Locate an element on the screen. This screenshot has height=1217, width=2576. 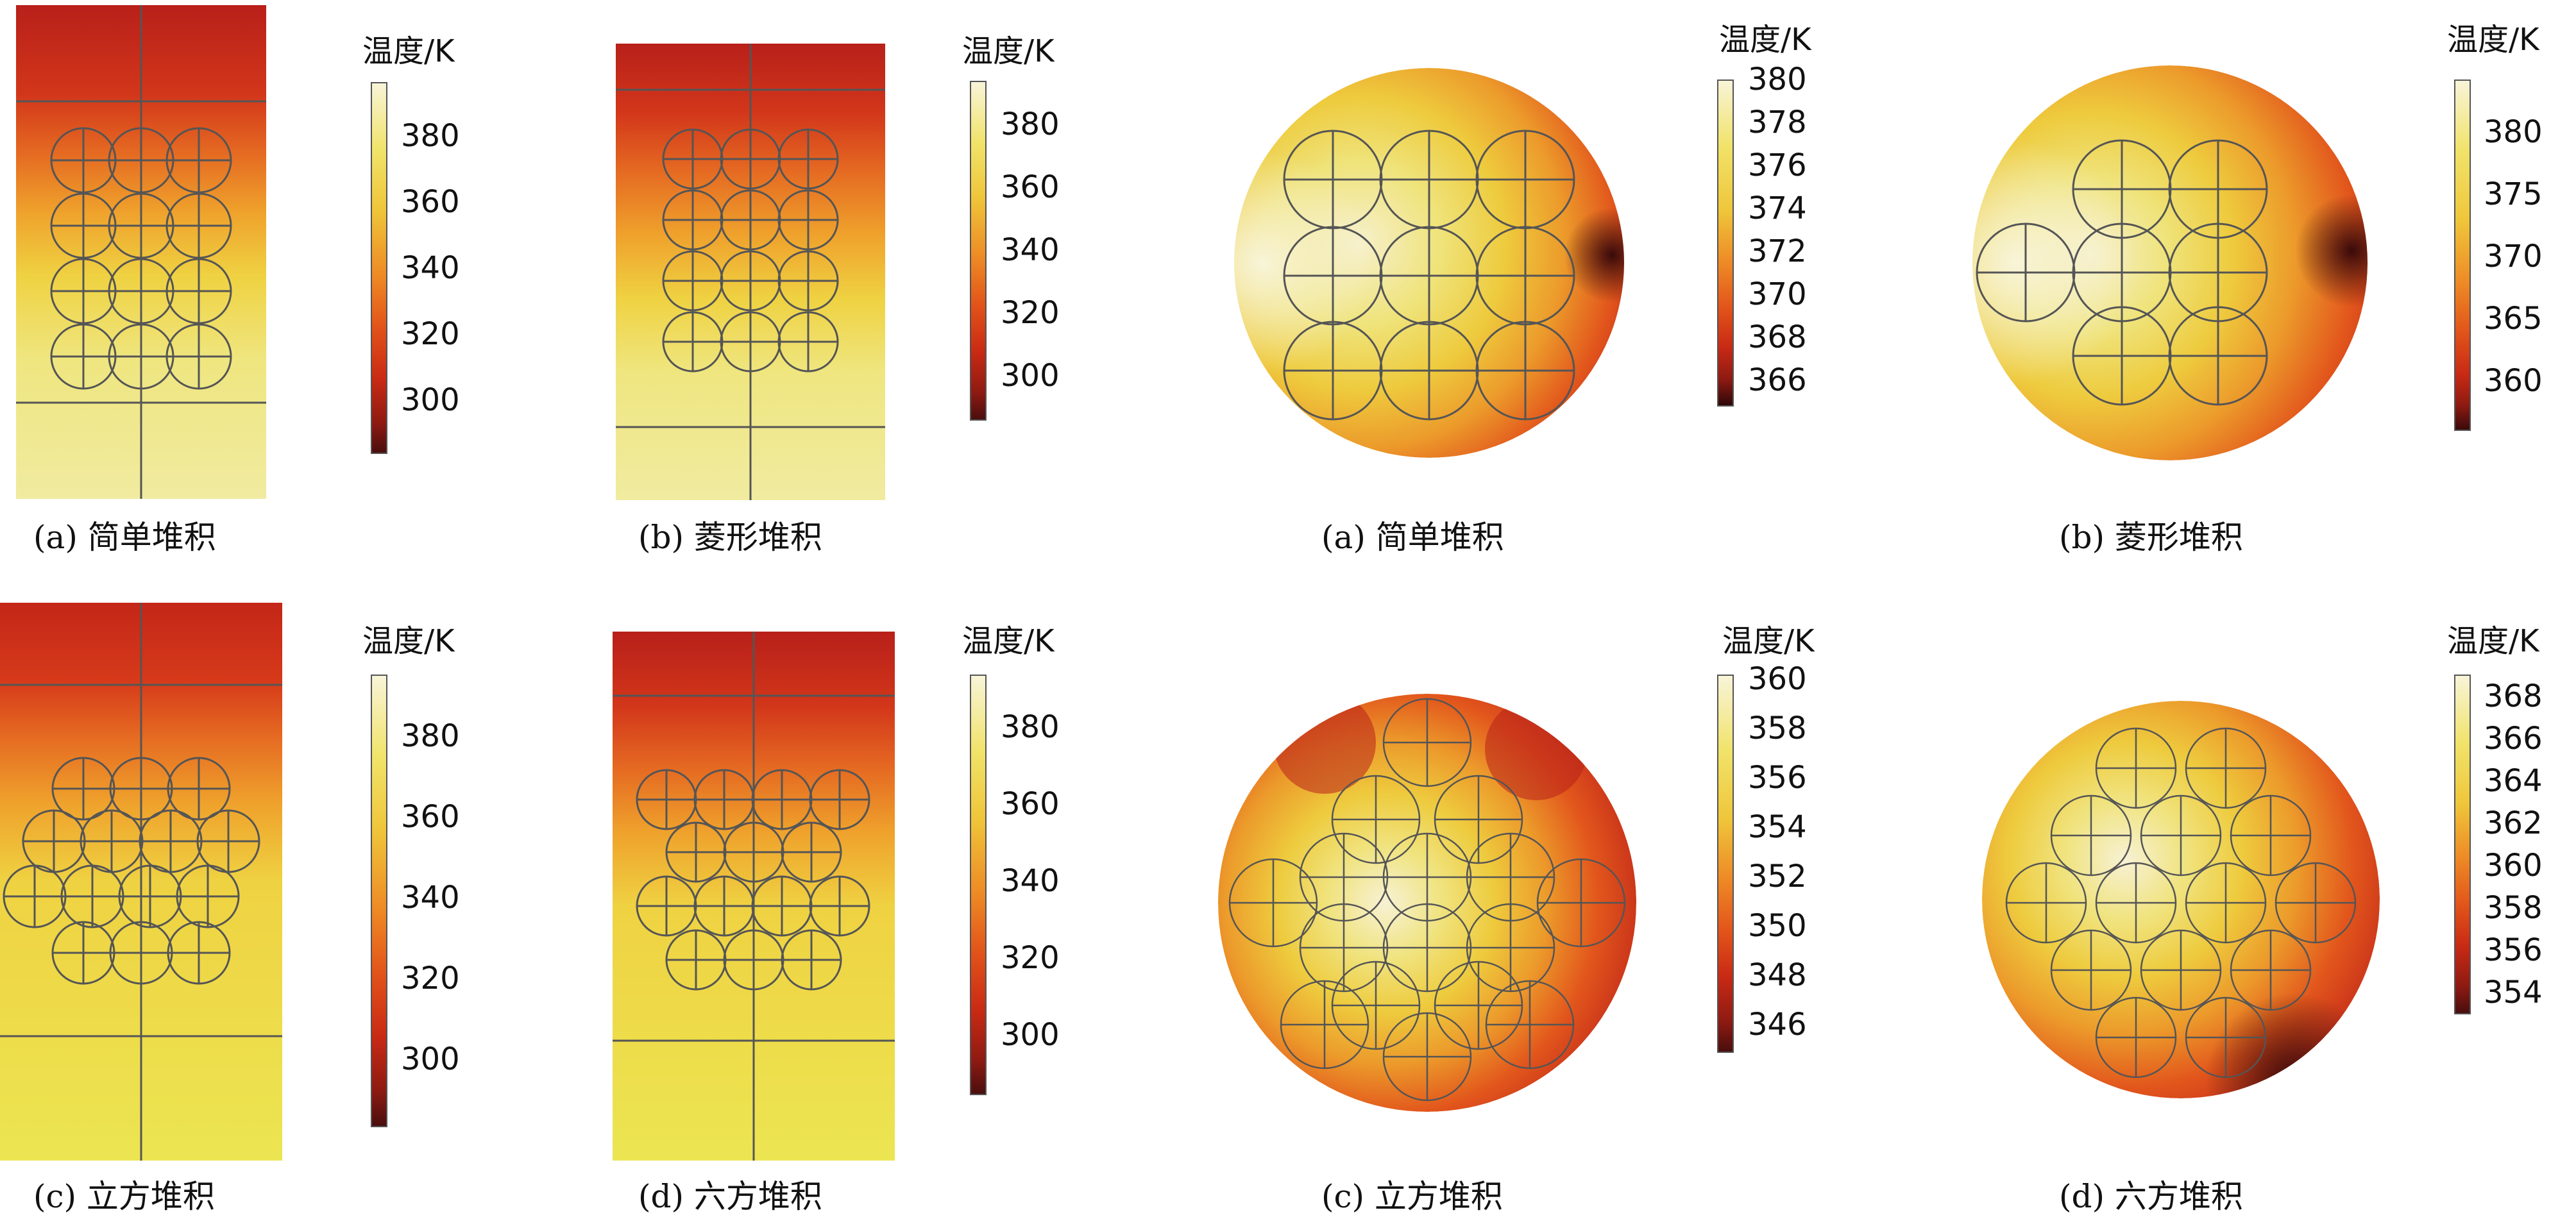
top-d-contour is located at coordinates (2181, 900).